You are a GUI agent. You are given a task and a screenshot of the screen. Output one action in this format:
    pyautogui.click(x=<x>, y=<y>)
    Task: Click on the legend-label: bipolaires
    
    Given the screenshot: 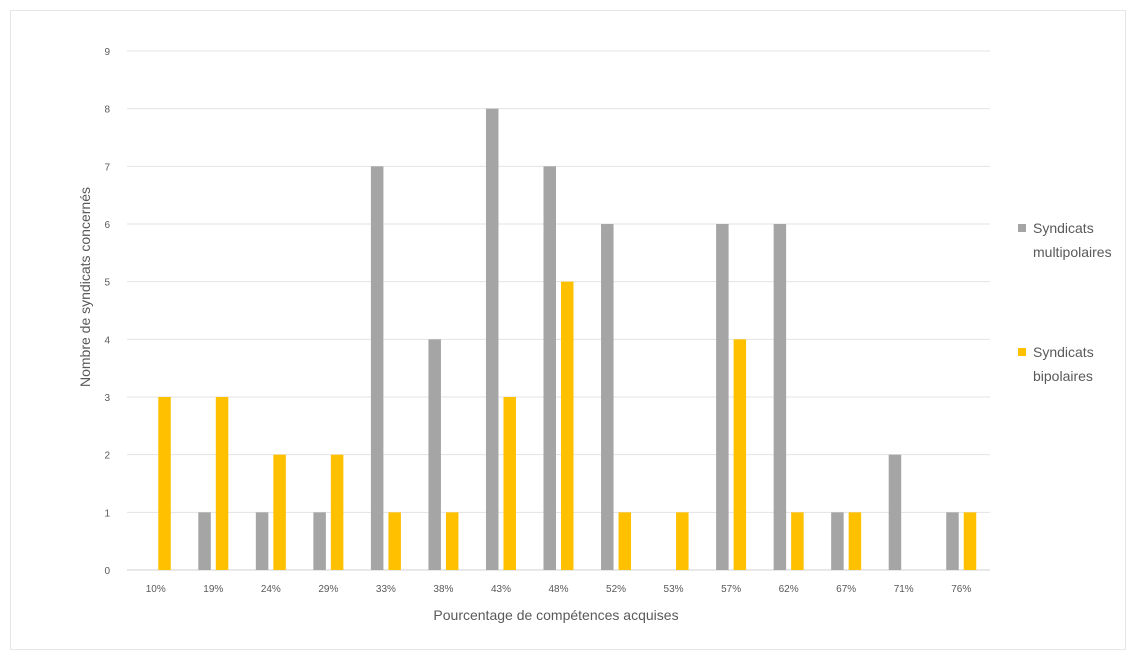 What is the action you would take?
    pyautogui.click(x=1063, y=376)
    